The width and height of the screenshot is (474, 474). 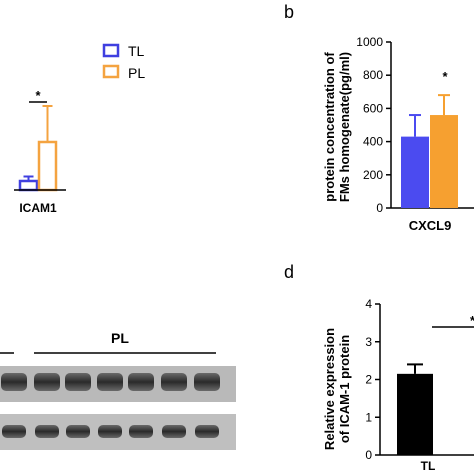 I want to click on y-tick-label-d: 4, so click(x=368, y=304).